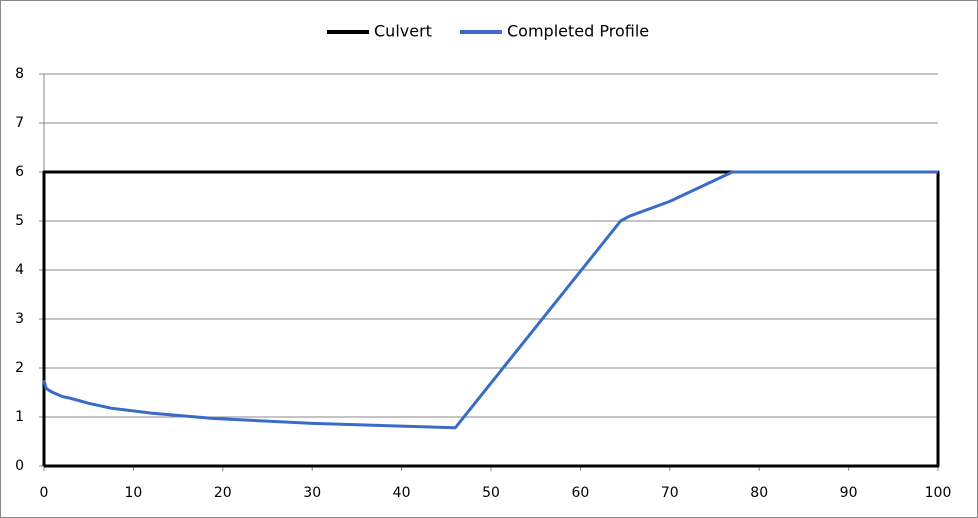 This screenshot has height=518, width=978. Describe the element at coordinates (19, 319) in the screenshot. I see `y-tick-label: 3` at that location.